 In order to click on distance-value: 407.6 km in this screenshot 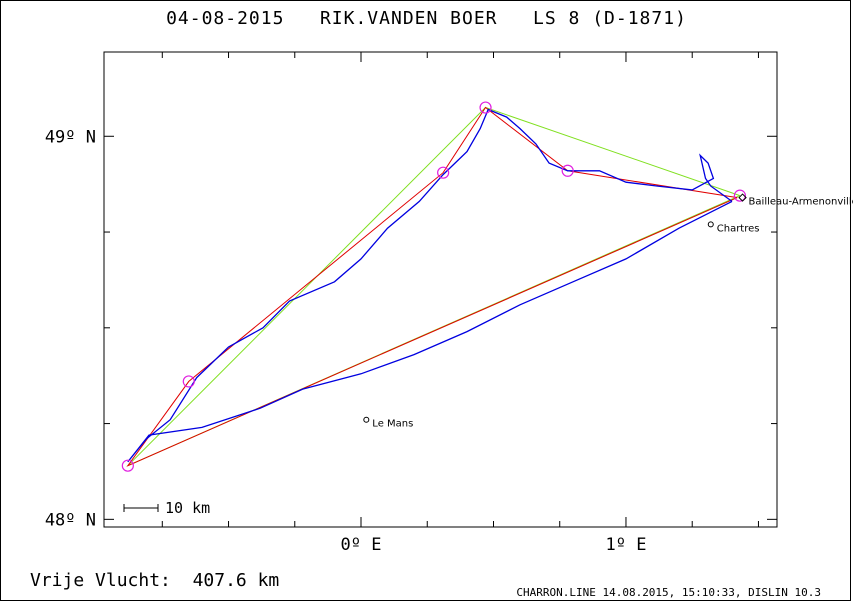, I will do `click(236, 580)`.